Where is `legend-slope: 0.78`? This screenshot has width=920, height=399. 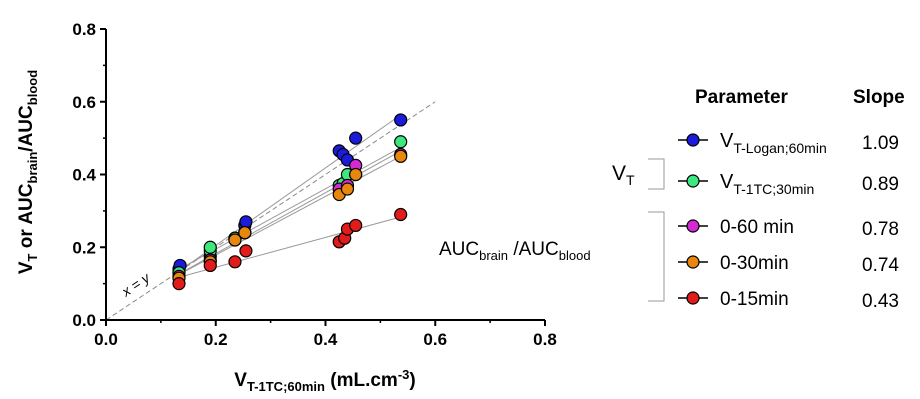
legend-slope: 0.78 is located at coordinates (880, 229).